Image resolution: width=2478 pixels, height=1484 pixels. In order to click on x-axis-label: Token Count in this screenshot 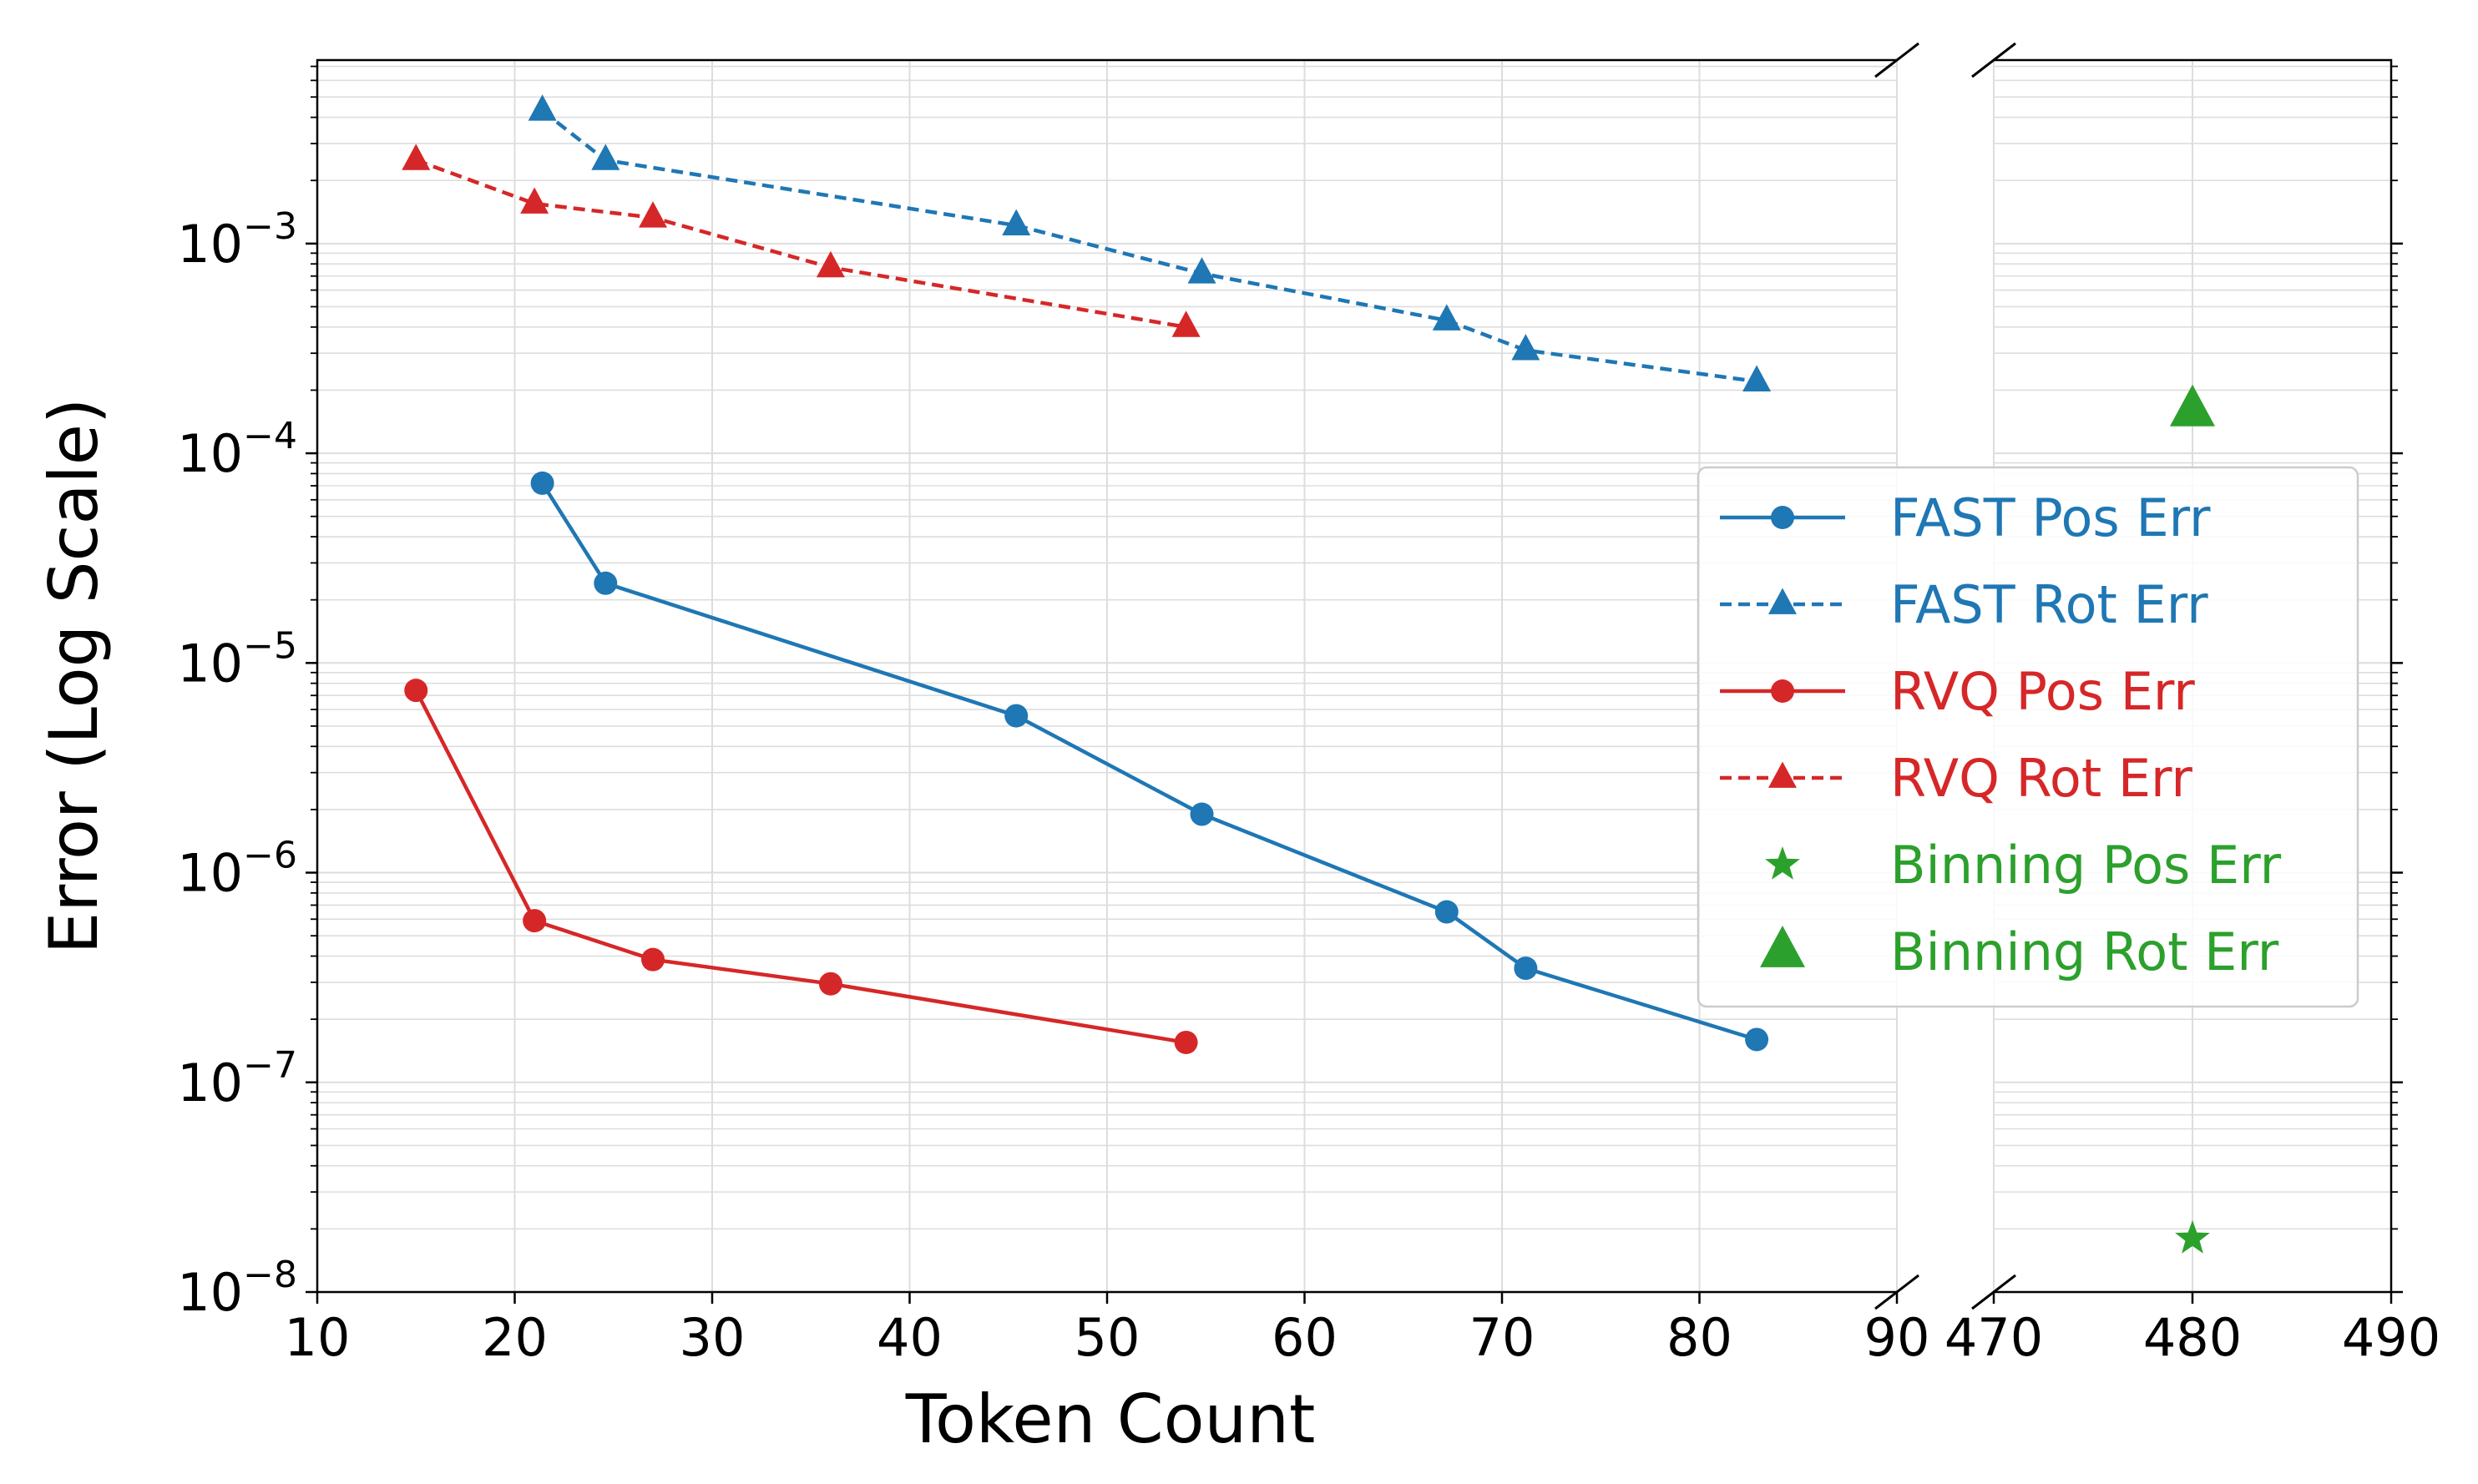, I will do `click(1110, 1419)`.